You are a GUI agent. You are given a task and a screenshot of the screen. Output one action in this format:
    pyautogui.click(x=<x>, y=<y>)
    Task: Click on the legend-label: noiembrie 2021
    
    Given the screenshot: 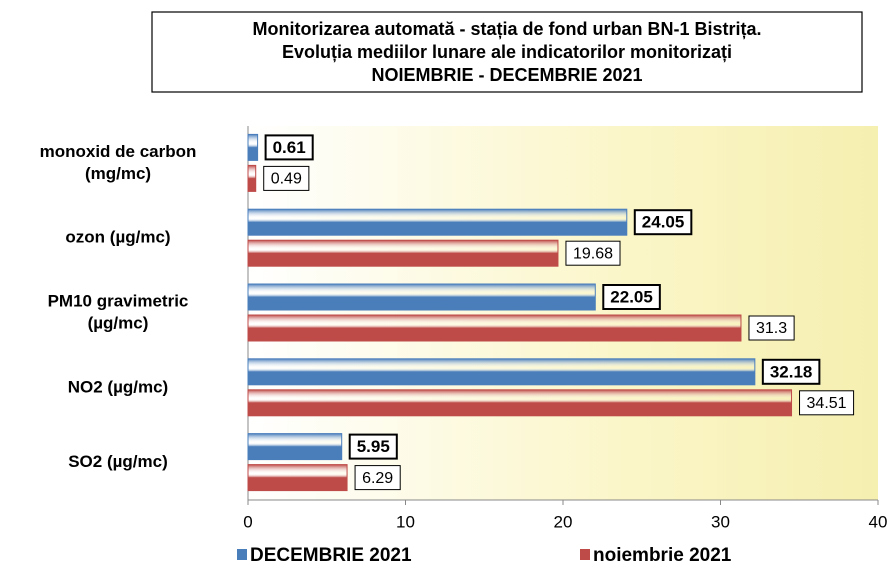 What is the action you would take?
    pyautogui.click(x=662, y=555)
    